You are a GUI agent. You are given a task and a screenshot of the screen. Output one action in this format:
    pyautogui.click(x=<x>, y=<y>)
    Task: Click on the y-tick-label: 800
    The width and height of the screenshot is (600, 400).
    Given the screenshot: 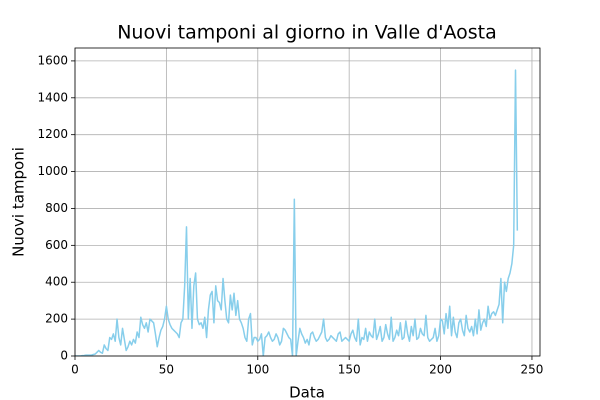 What is the action you would take?
    pyautogui.click(x=56, y=208)
    